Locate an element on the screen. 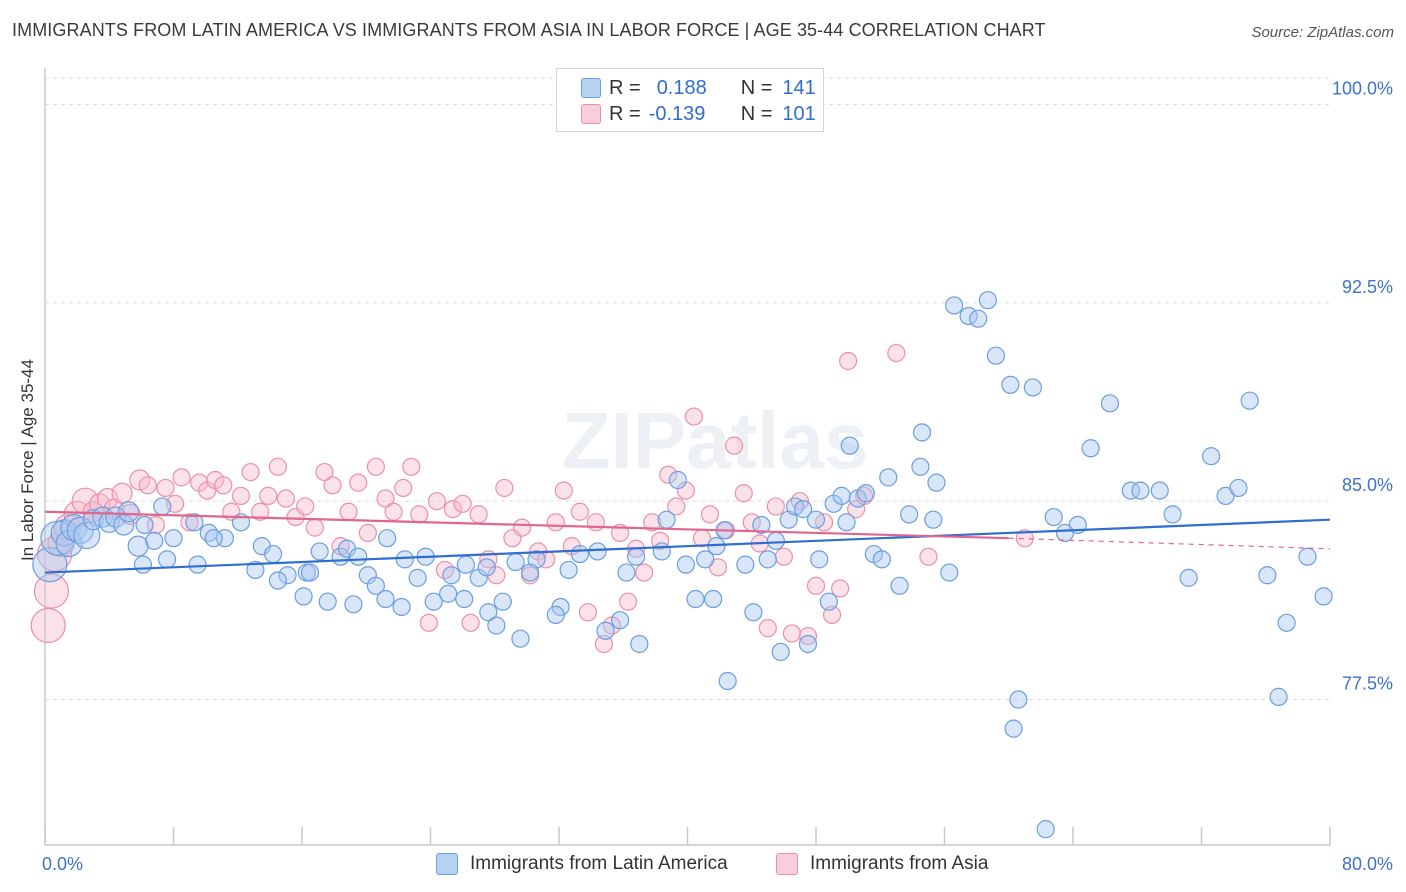 The image size is (1406, 892). y-tick-label: 85.0% is located at coordinates (1367, 485).